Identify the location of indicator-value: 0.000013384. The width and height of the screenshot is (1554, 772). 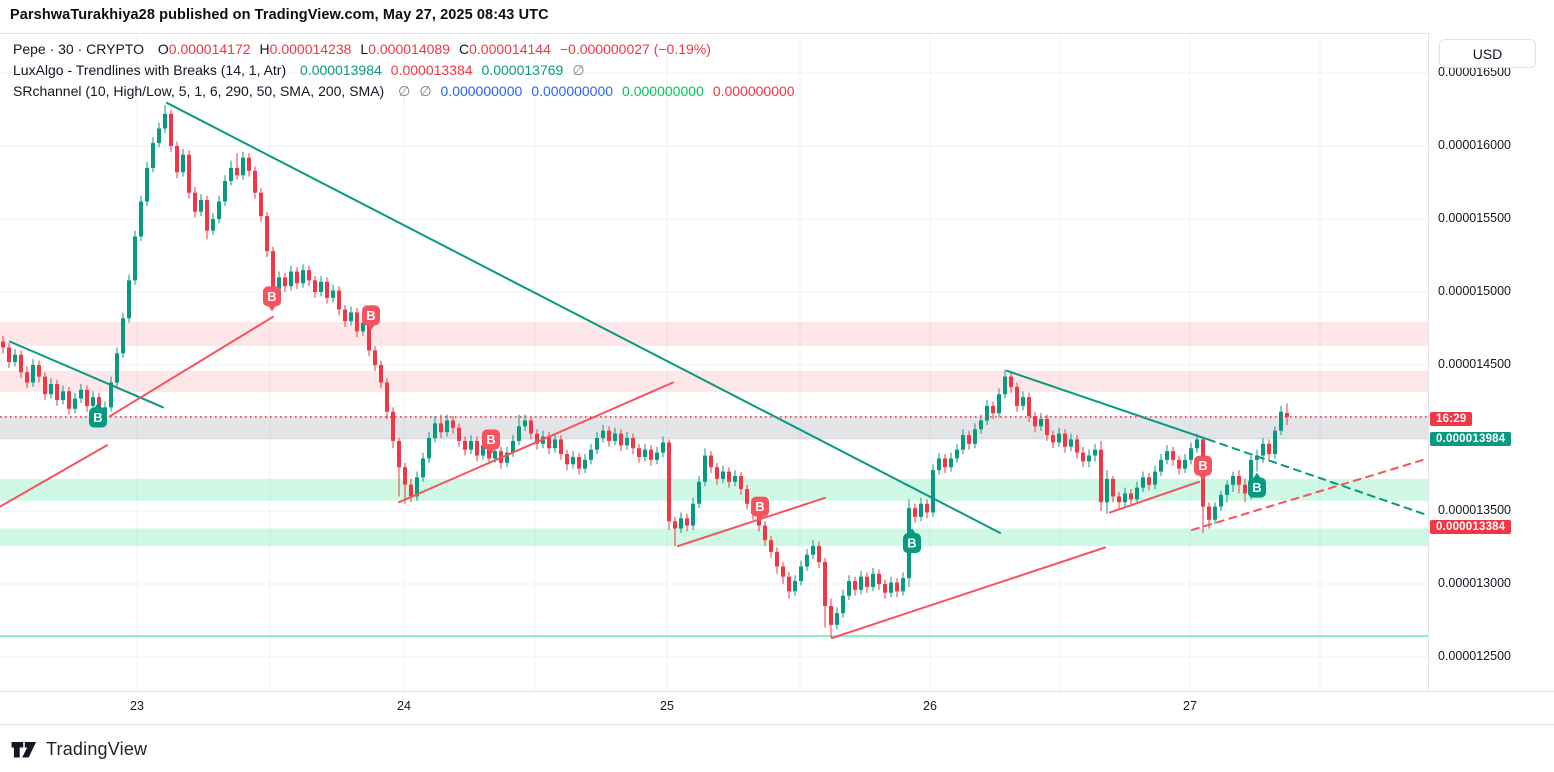
(431, 70).